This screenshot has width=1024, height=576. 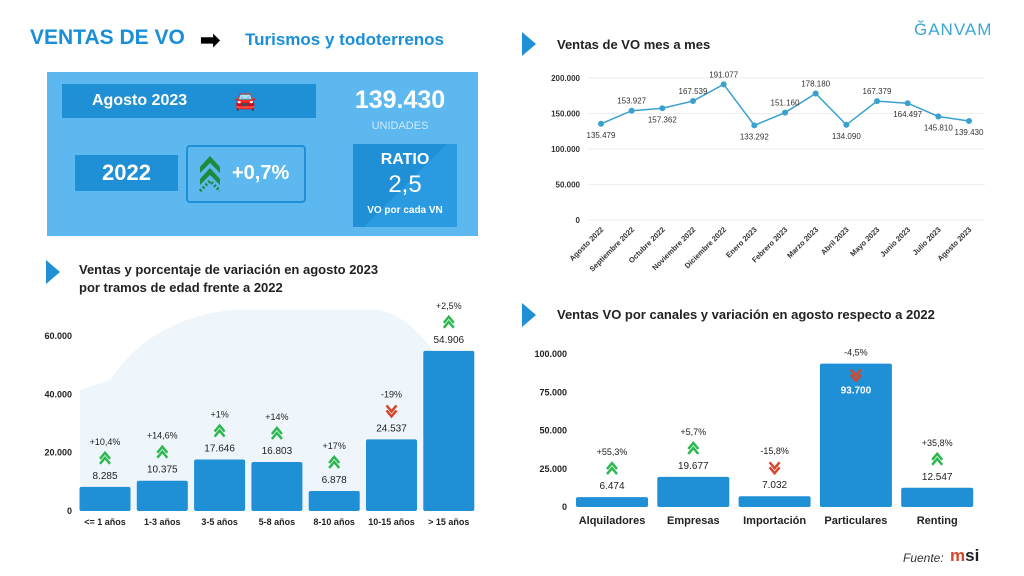 I want to click on x-tick-label: Junio 2023, so click(x=895, y=242).